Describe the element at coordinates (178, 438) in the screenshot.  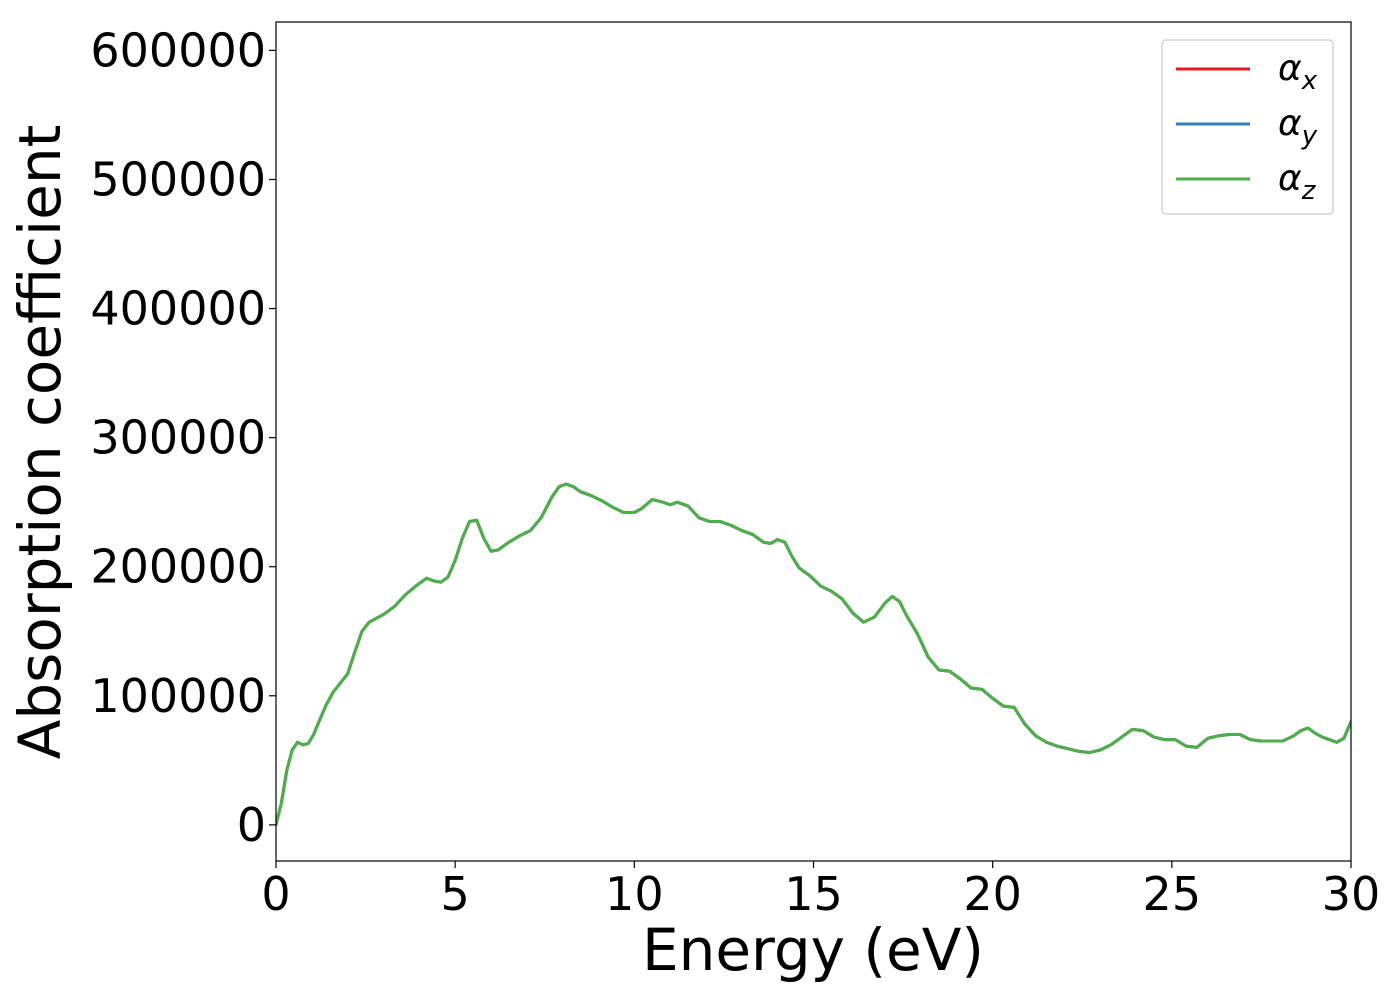
I see `y-tick-label: 300000` at that location.